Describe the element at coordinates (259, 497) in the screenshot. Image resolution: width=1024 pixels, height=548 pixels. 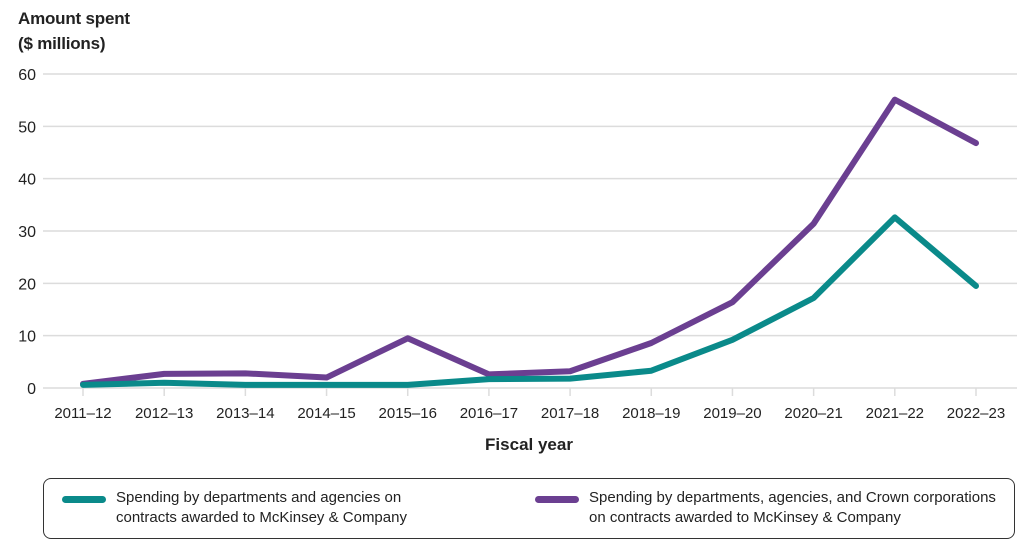
I see `legend-label-line-1: Spending by departments and agencies on` at that location.